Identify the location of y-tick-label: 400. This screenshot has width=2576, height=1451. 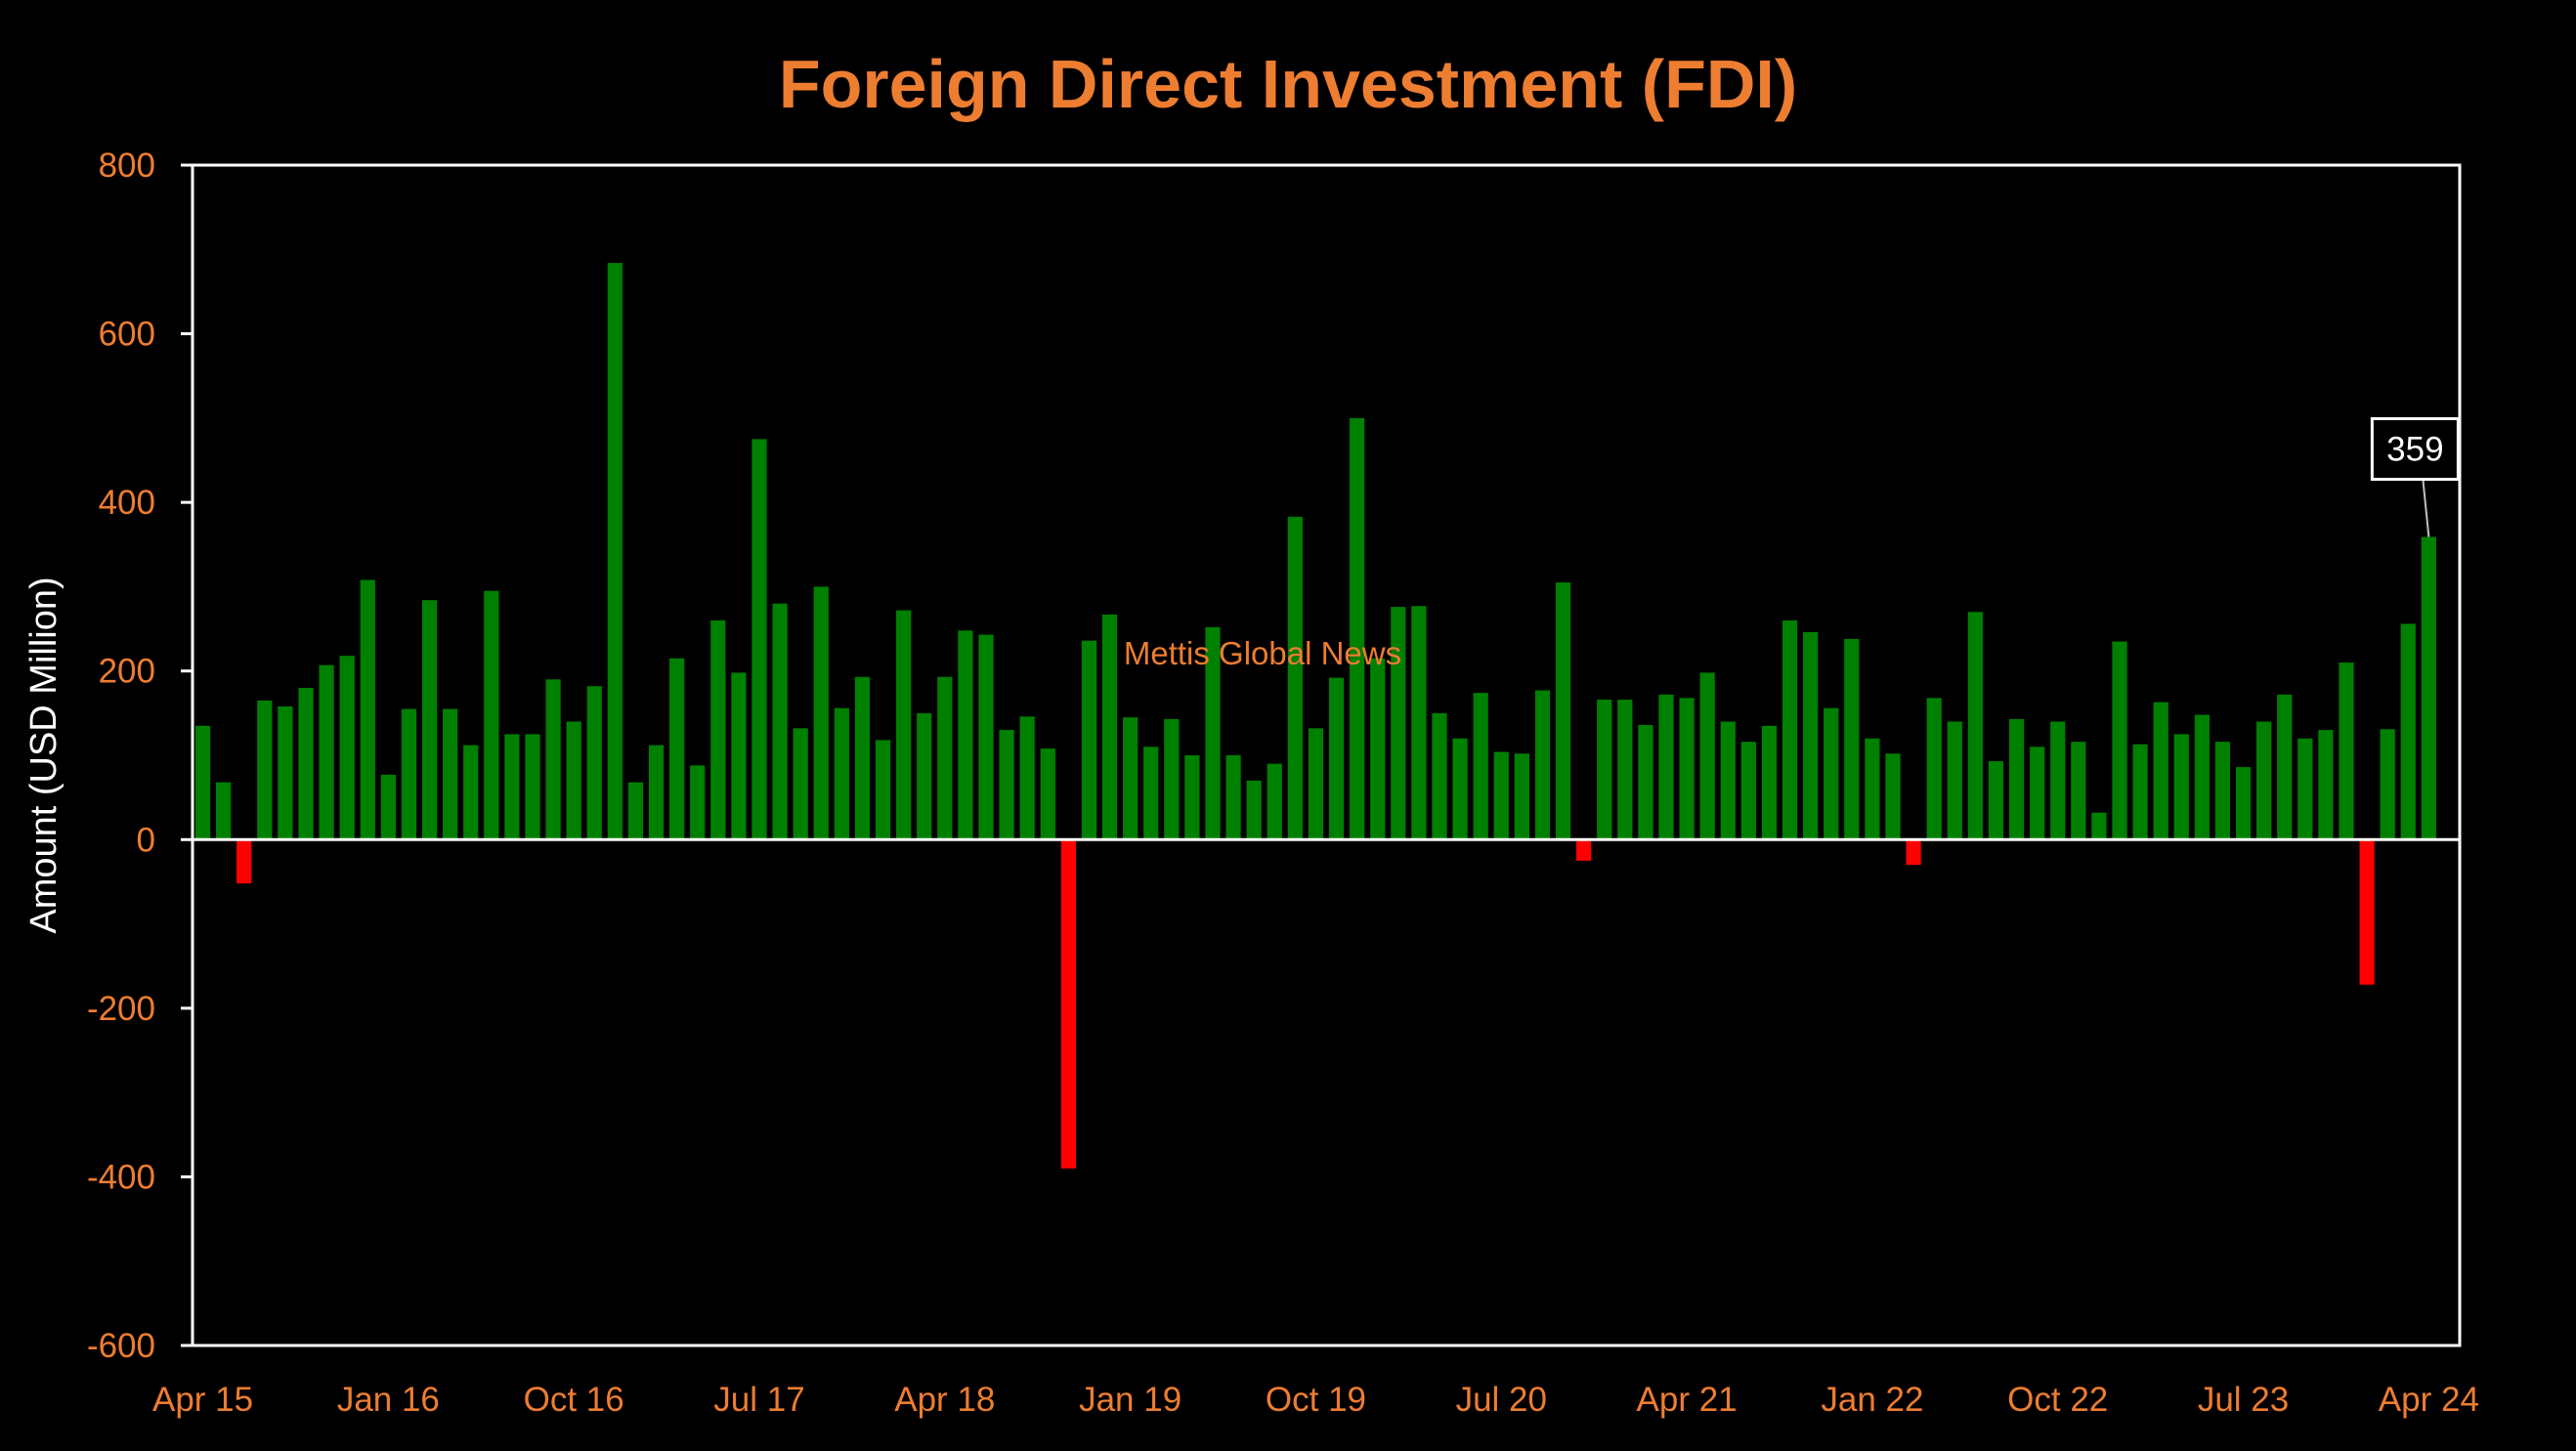
(127, 503).